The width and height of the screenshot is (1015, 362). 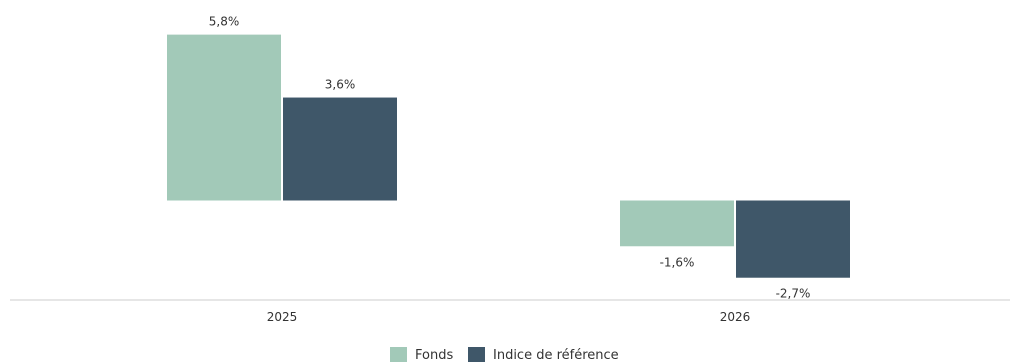 What do you see at coordinates (340, 85) in the screenshot?
I see `data-label-indice-de-r-f-rence-2025: 3,6%` at bounding box center [340, 85].